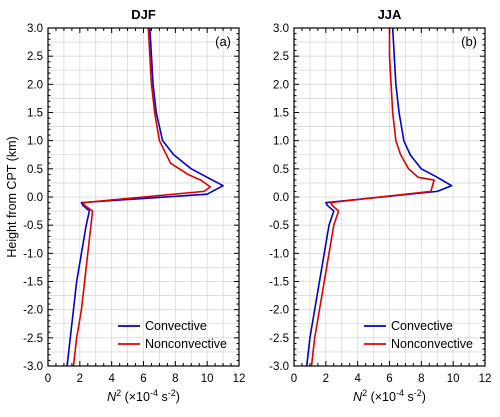 This screenshot has width=500, height=417. Describe the element at coordinates (223, 41) in the screenshot. I see `panel-label: (a)` at that location.